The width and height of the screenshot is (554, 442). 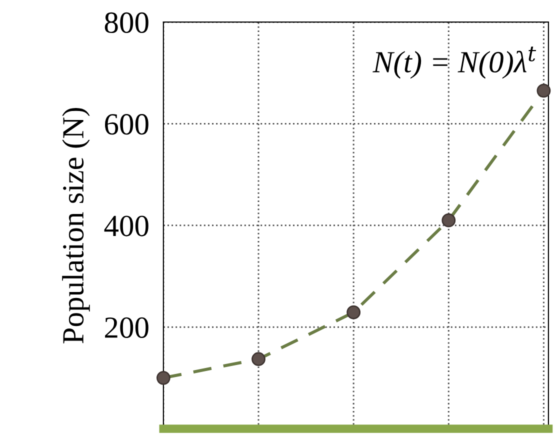 What do you see at coordinates (126, 226) in the screenshot?
I see `y-tick-label: 400` at bounding box center [126, 226].